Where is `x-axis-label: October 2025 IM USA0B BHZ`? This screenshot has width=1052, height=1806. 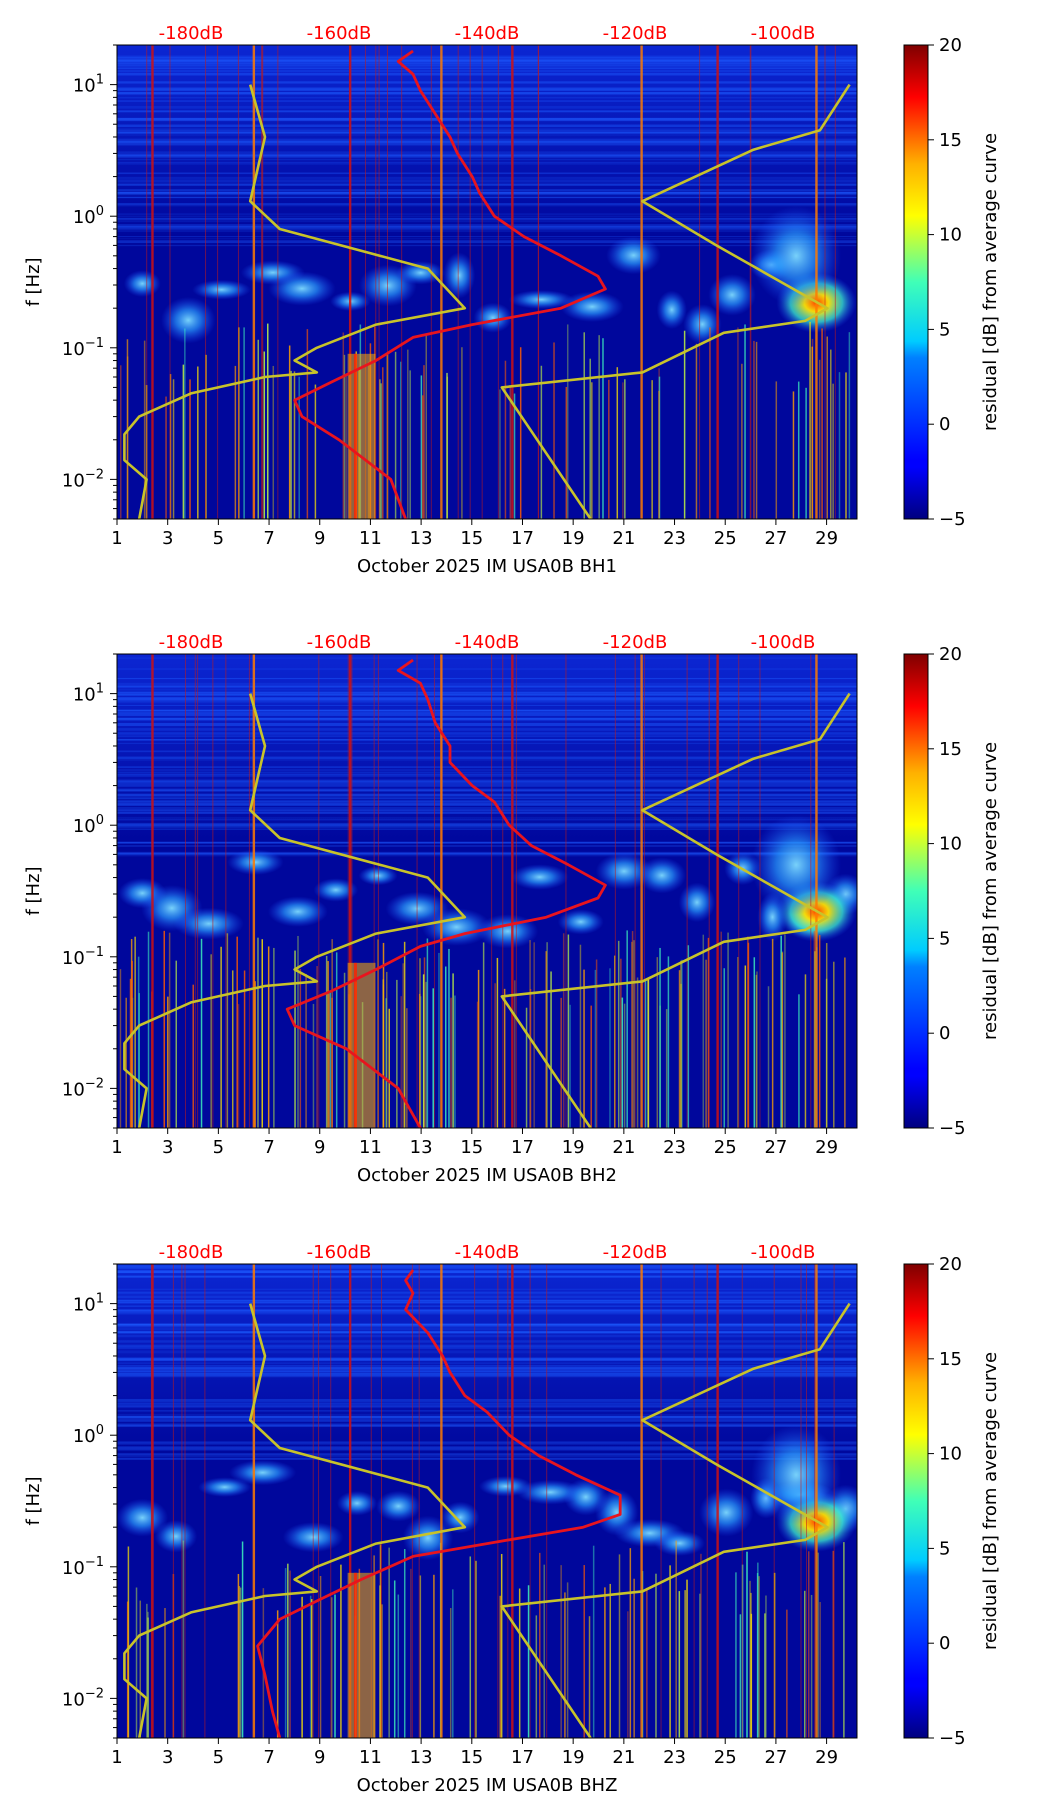
x-axis-label: October 2025 IM USA0B BHZ is located at coordinates (487, 1785).